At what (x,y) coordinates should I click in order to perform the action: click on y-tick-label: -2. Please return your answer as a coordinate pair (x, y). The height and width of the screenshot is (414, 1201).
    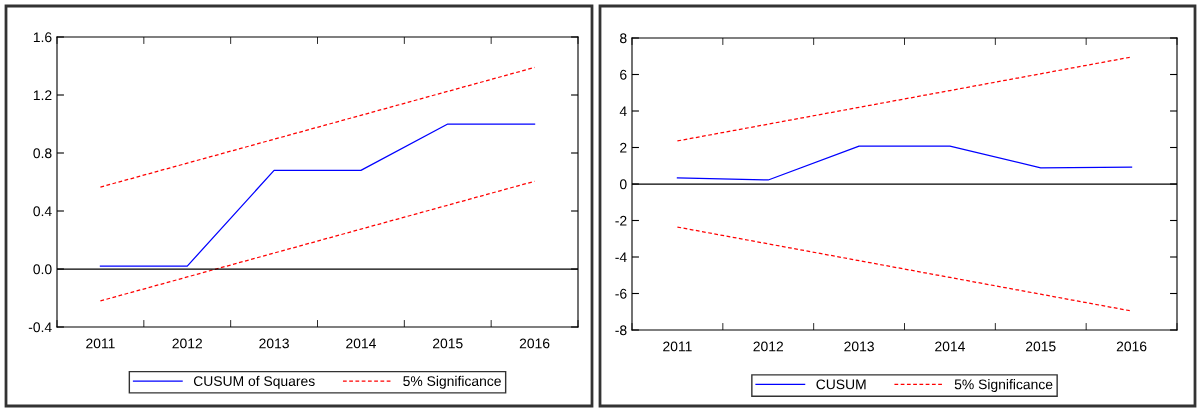
    Looking at the image, I should click on (621, 220).